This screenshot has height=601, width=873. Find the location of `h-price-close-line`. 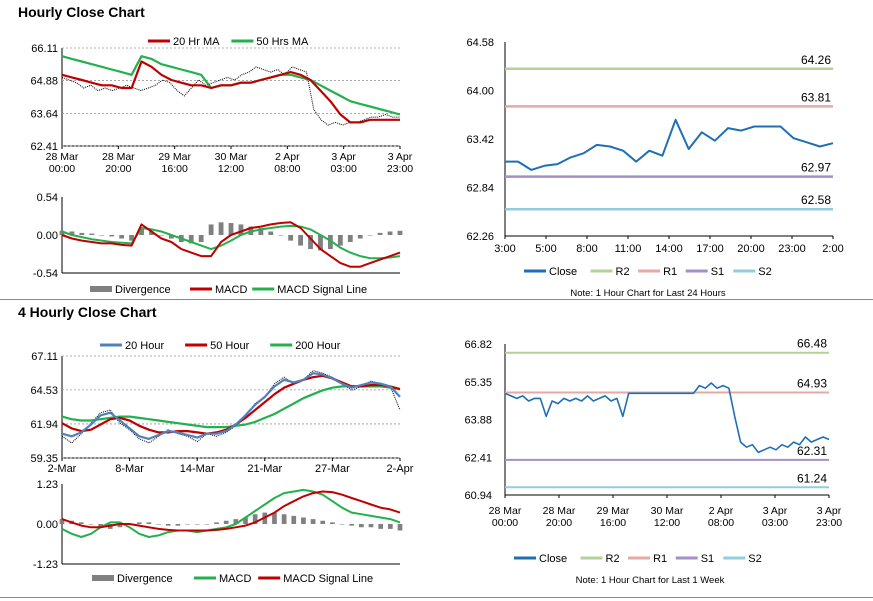

h-price-close-line is located at coordinates (230, 96).